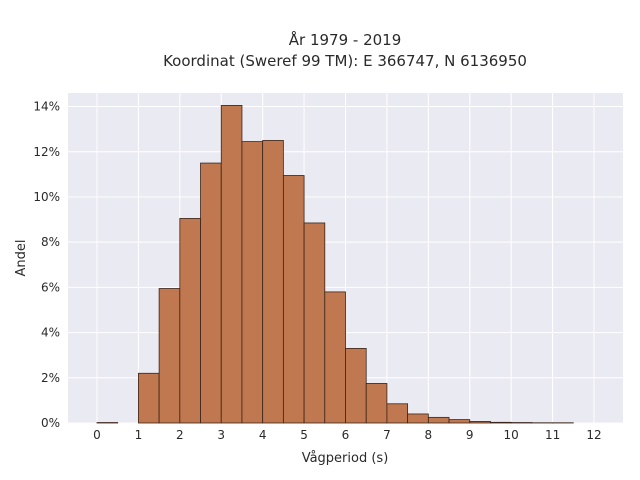 The width and height of the screenshot is (640, 480). Describe the element at coordinates (429, 435) in the screenshot. I see `x-tick-label: 8` at that location.